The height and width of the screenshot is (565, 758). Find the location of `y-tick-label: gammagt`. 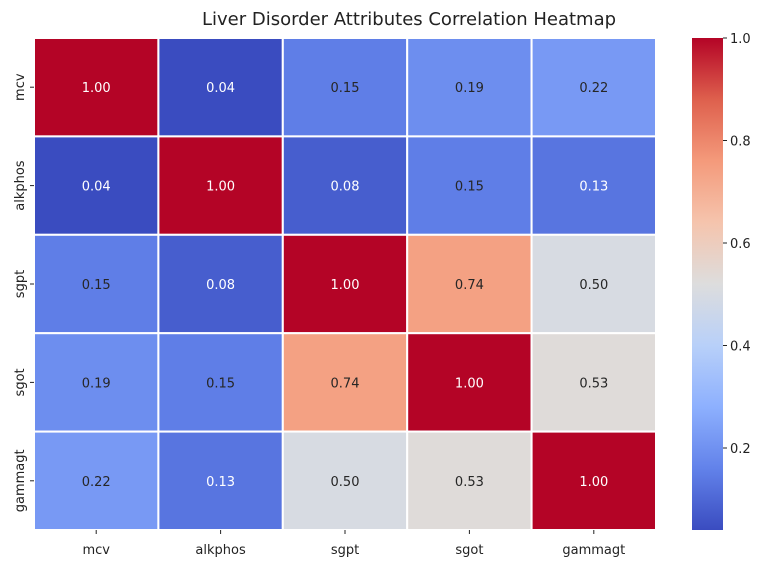

y-tick-label: gammagt is located at coordinates (20, 480).